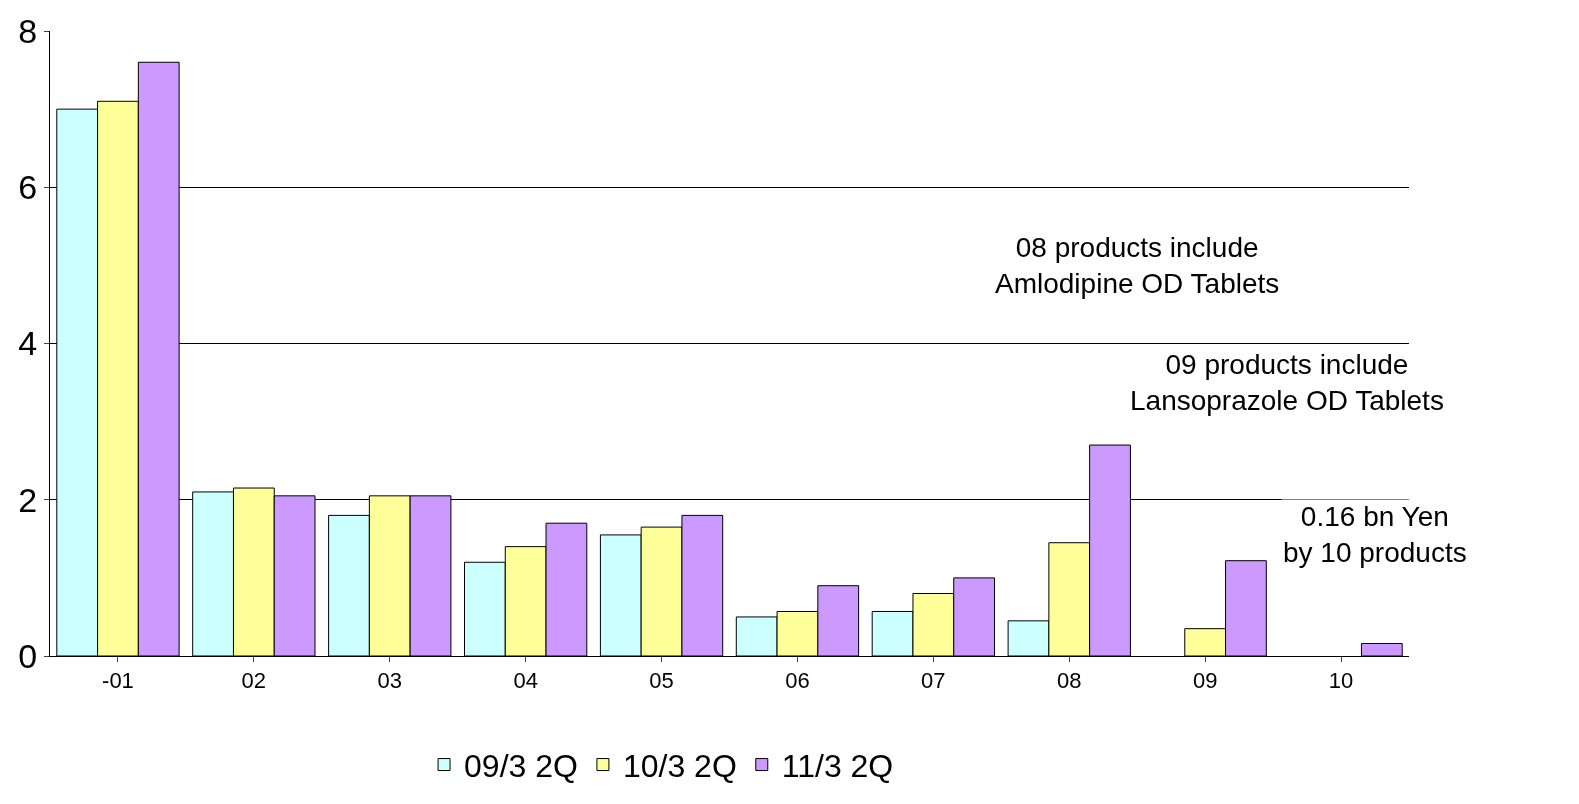  Describe the element at coordinates (525, 681) in the screenshot. I see `x-tick-label: 04` at that location.